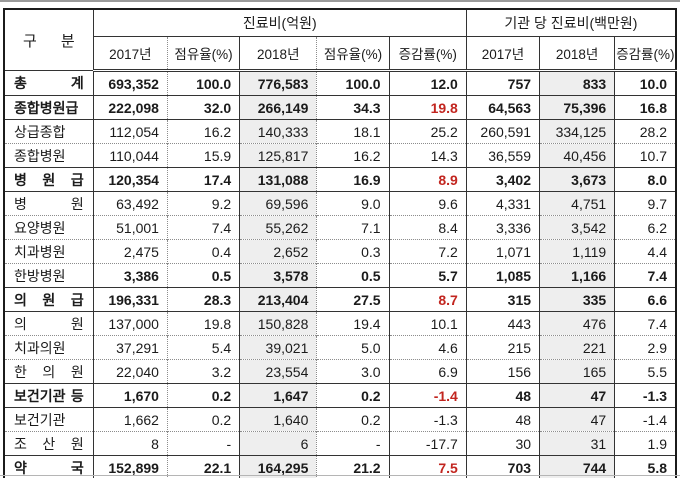 This screenshot has height=478, width=680. Describe the element at coordinates (203, 54) in the screenshot. I see `column-header-share-2017: 점유율(%)` at that location.